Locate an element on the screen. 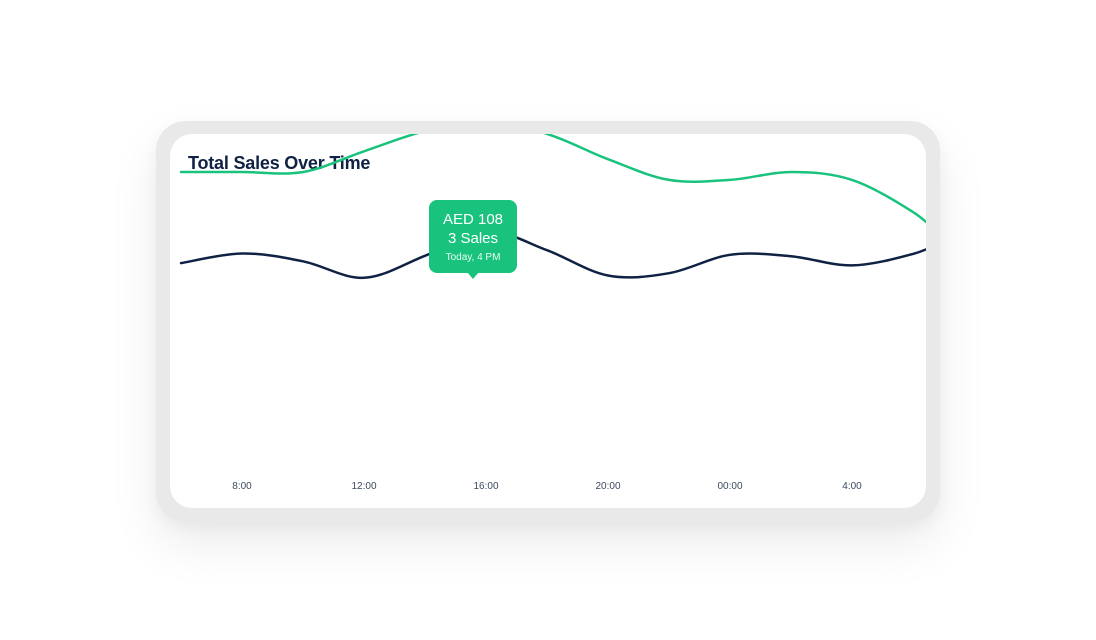 This screenshot has width=1096, height=640. data-tooltip: AED 108 3 Sales Today, 4 PM is located at coordinates (473, 239).